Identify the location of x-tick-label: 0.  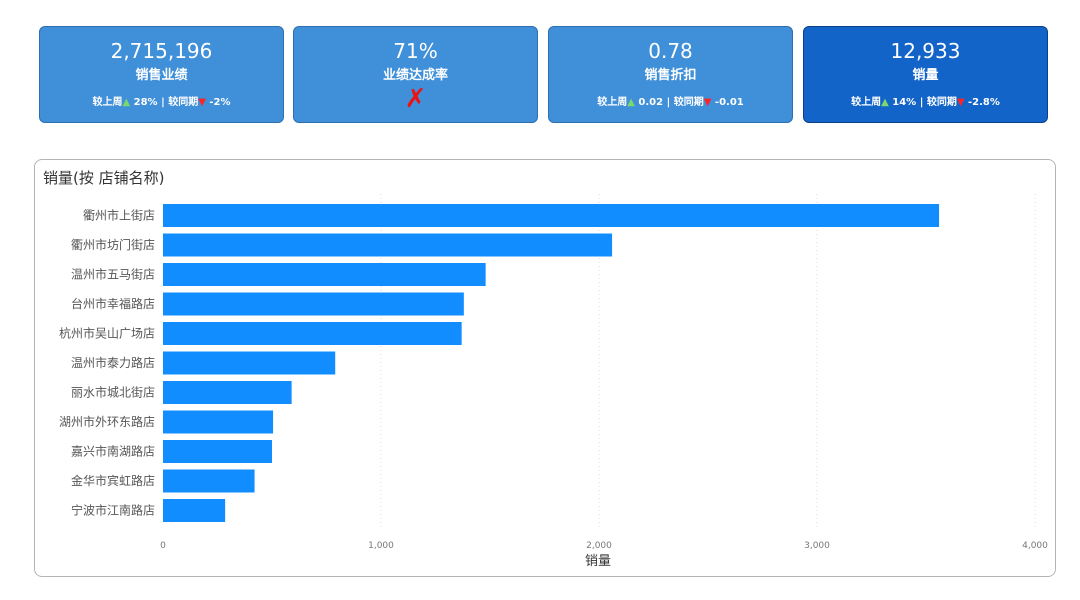
(163, 546).